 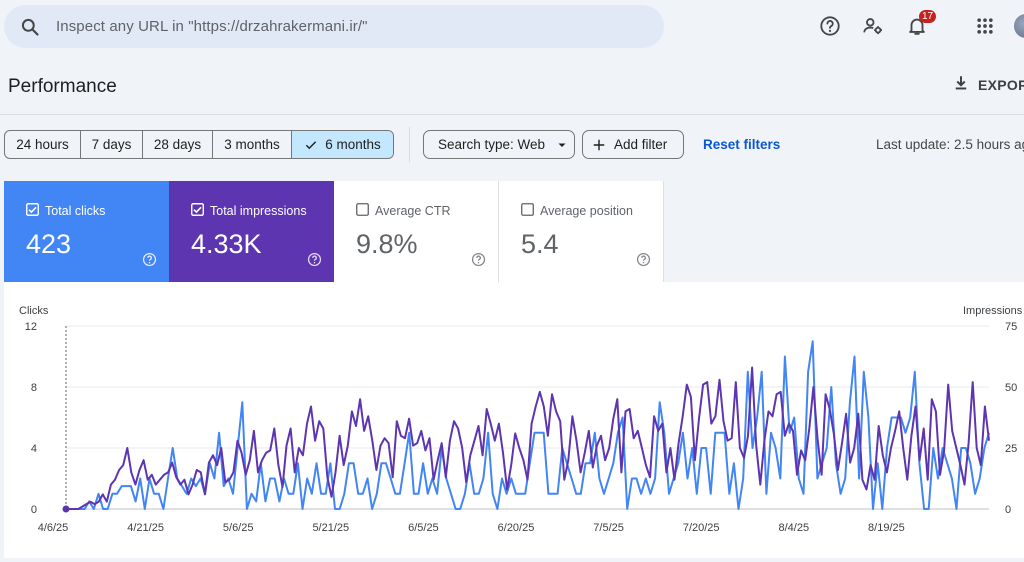 What do you see at coordinates (34, 311) in the screenshot?
I see `y-axis-left-title: Clicks` at bounding box center [34, 311].